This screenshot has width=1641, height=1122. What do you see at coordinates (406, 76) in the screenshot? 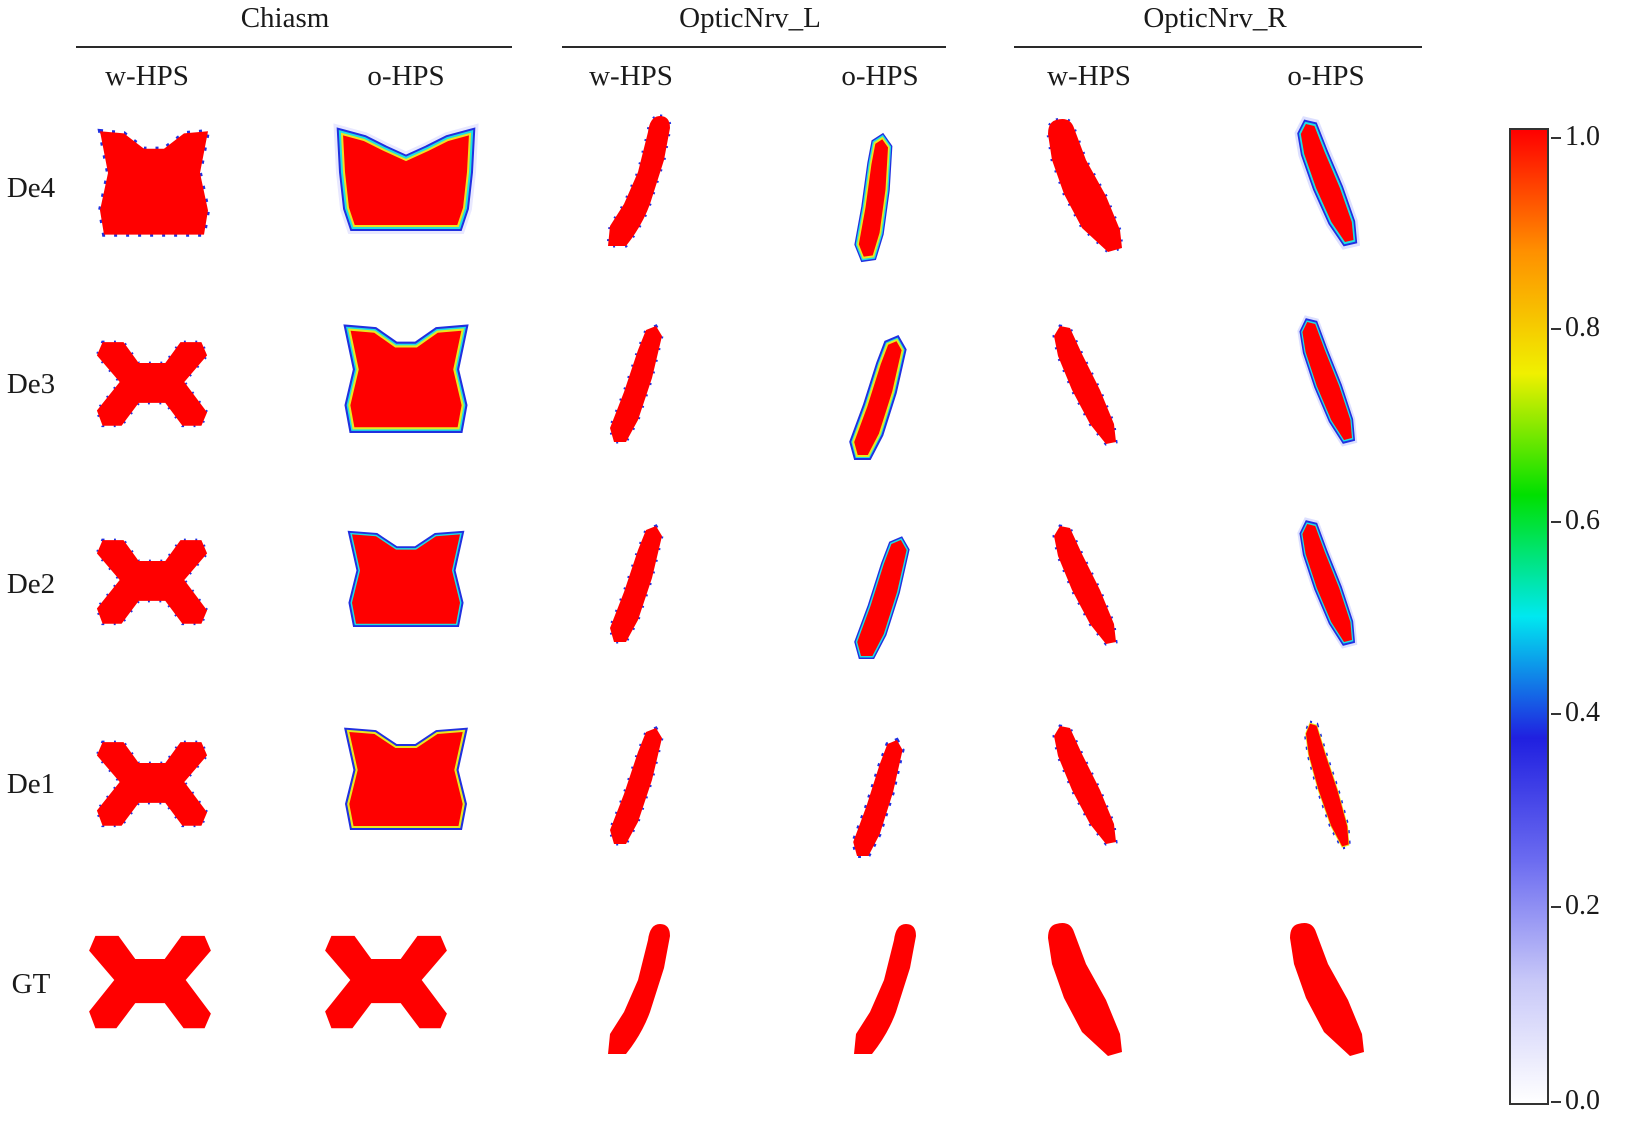
I see `col-head-chiasm-o: o-HPS` at bounding box center [406, 76].